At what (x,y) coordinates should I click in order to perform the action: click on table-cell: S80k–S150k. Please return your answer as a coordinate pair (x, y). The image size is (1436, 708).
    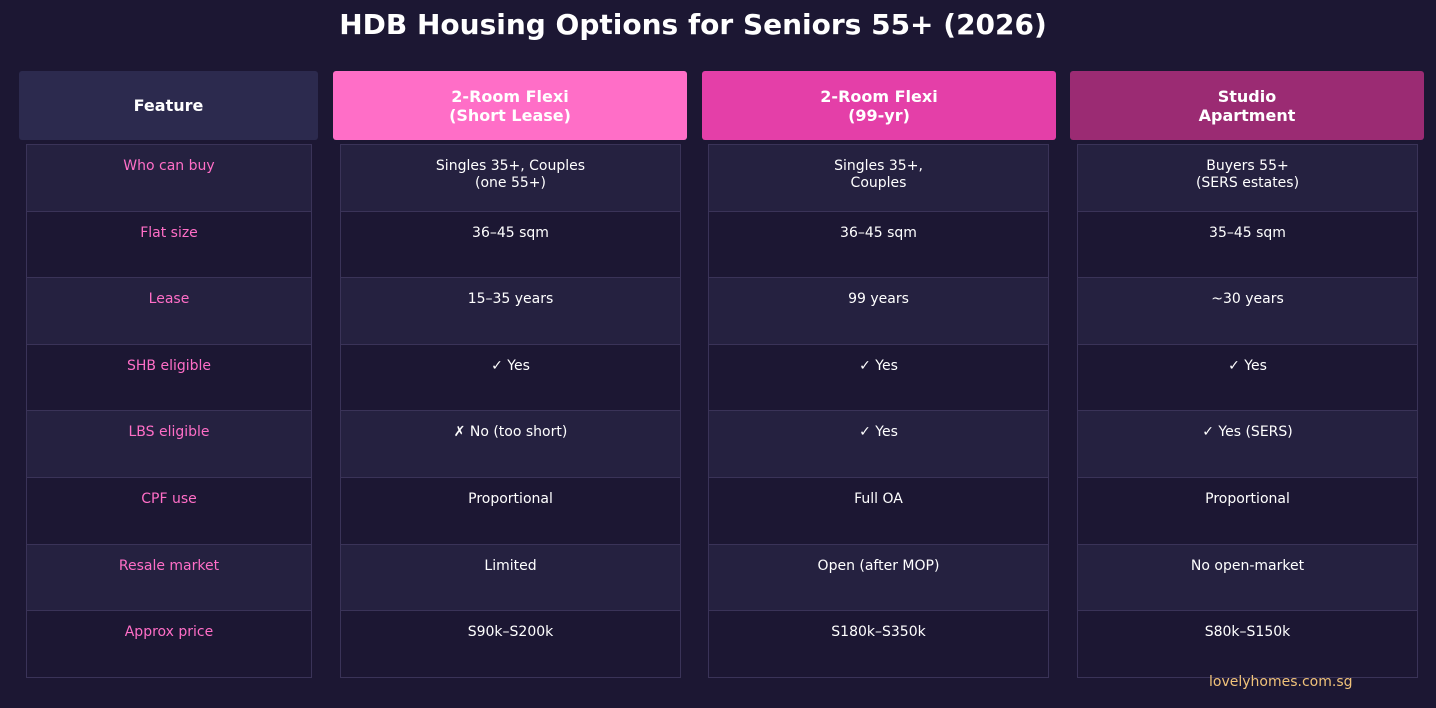
    Looking at the image, I should click on (1247, 643).